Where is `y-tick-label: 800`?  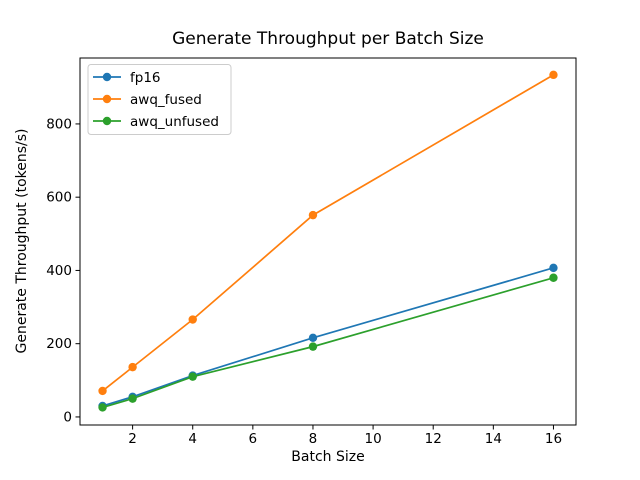
y-tick-label: 800 is located at coordinates (59, 124).